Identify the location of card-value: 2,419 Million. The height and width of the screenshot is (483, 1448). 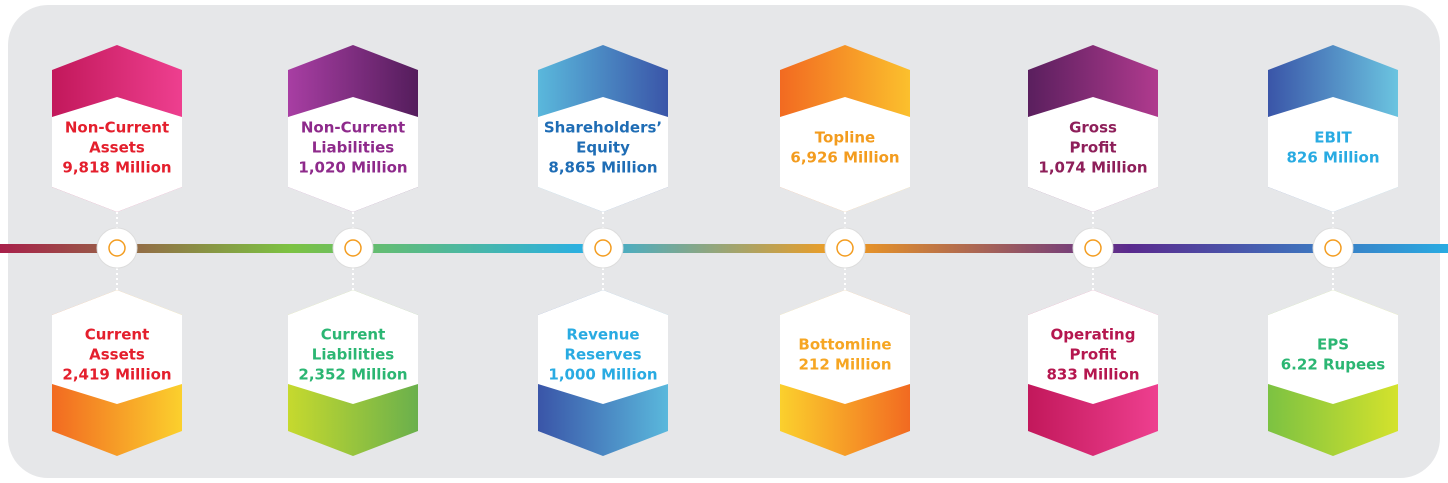
(116, 375).